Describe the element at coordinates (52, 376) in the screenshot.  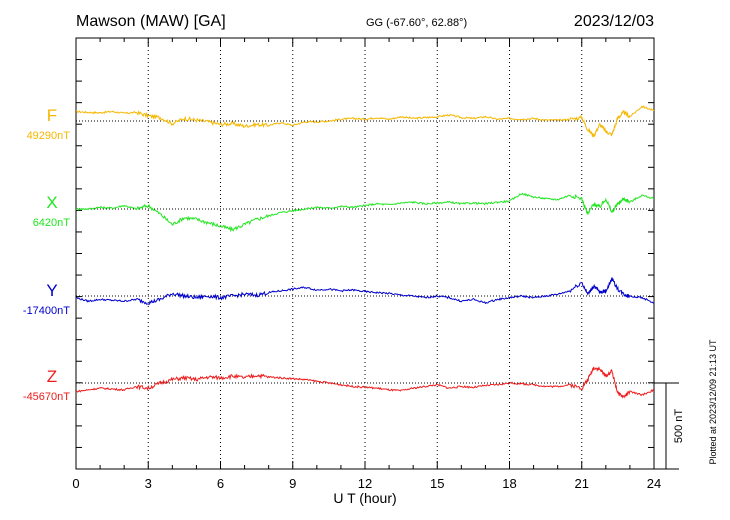
I see `series-name-Z: Z` at that location.